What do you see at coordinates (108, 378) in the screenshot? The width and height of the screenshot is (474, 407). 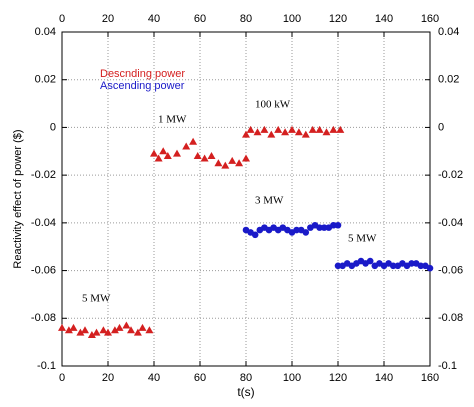 I see `x-tick-label: 20` at bounding box center [108, 378].